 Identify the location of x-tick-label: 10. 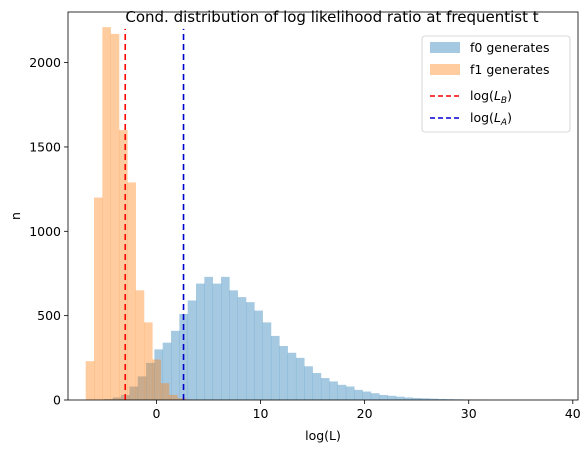
(261, 413).